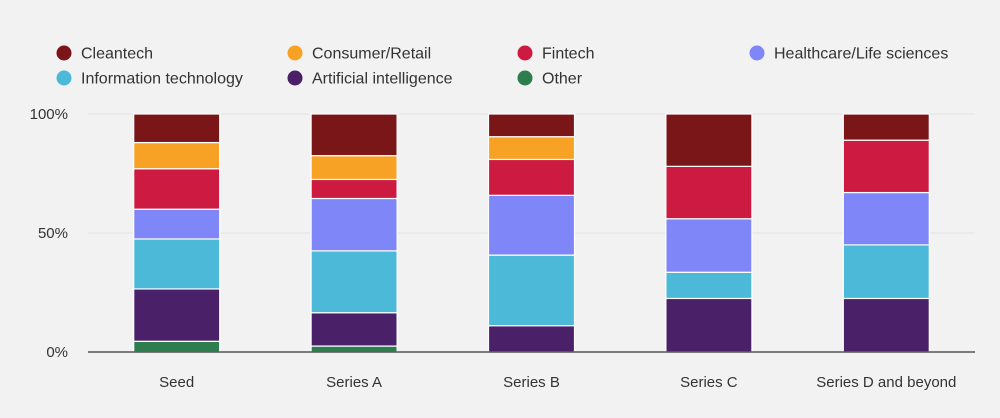  Describe the element at coordinates (531, 290) in the screenshot. I see `bar-series-b-information-technology` at that location.